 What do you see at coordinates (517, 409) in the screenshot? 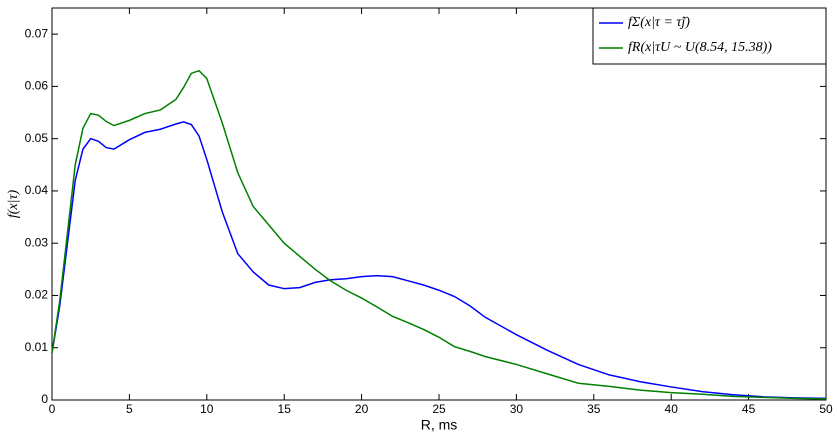
I see `x-tick-label: 30` at bounding box center [517, 409].